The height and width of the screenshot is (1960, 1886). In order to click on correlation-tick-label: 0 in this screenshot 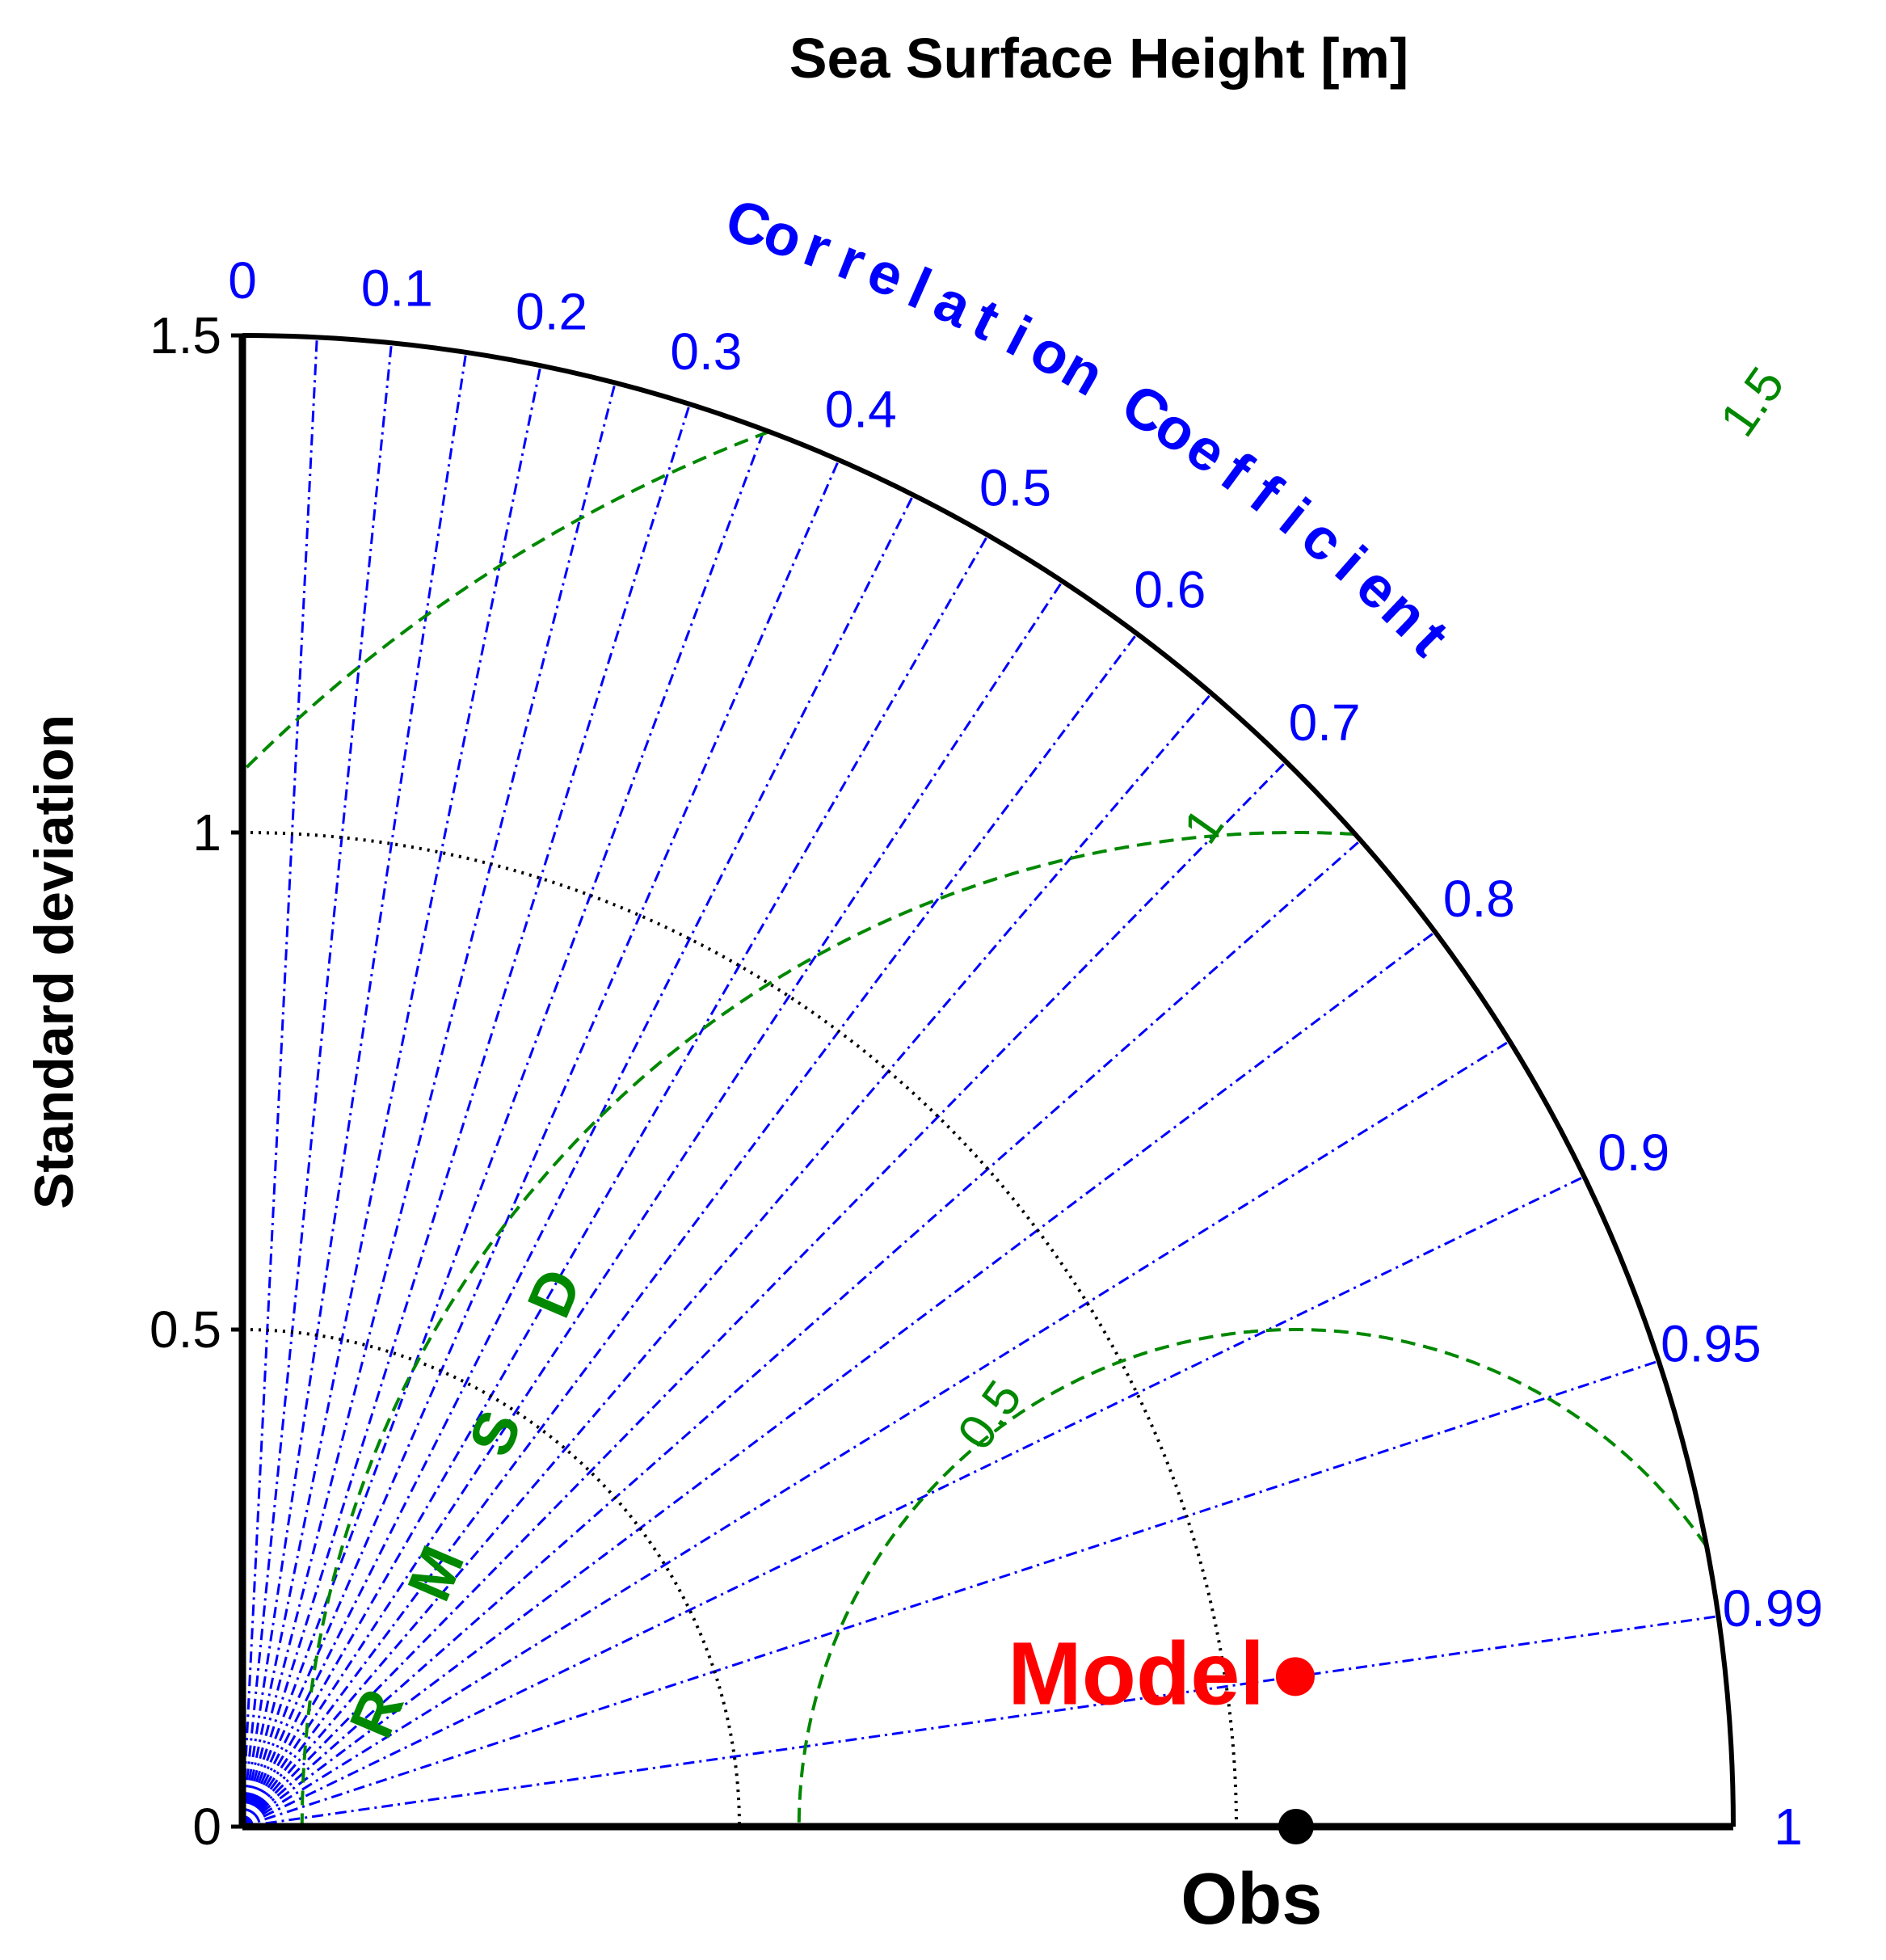, I will do `click(243, 280)`.